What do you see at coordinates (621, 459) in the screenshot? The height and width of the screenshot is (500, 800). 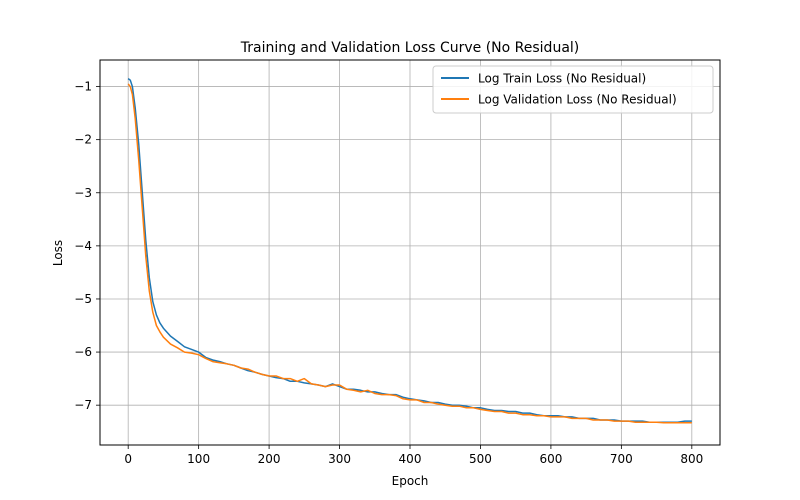 I see `x-tick-label: 700` at bounding box center [621, 459].